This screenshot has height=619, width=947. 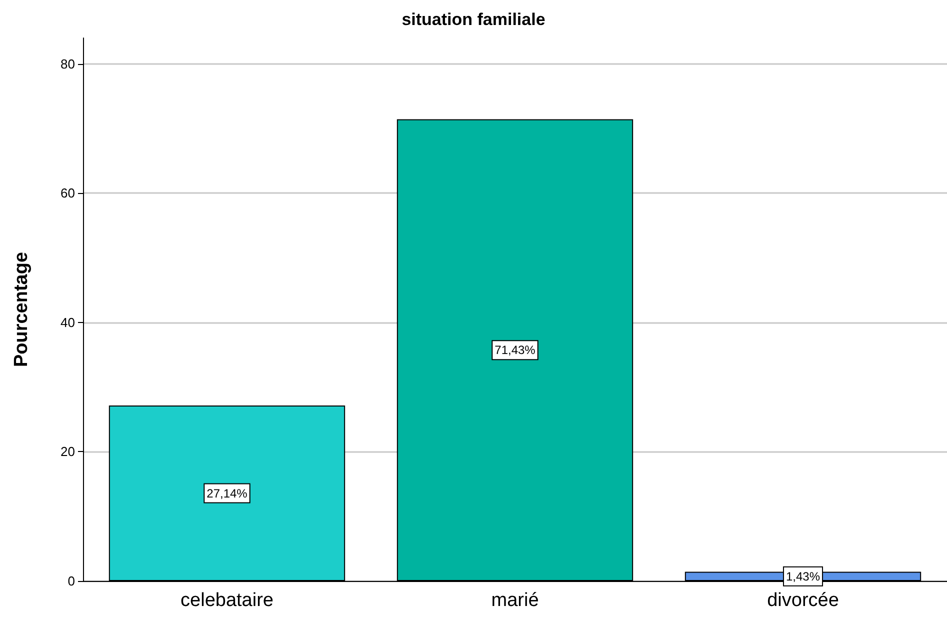 What do you see at coordinates (67, 322) in the screenshot?
I see `y-tick-label: 40` at bounding box center [67, 322].